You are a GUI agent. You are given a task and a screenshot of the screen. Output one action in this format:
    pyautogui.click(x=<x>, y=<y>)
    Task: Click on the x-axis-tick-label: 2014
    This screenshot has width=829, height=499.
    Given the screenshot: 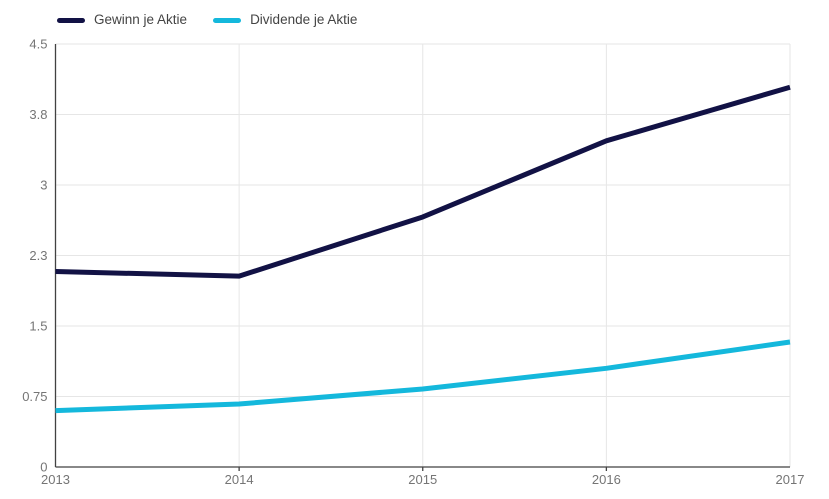 What is the action you would take?
    pyautogui.click(x=239, y=479)
    